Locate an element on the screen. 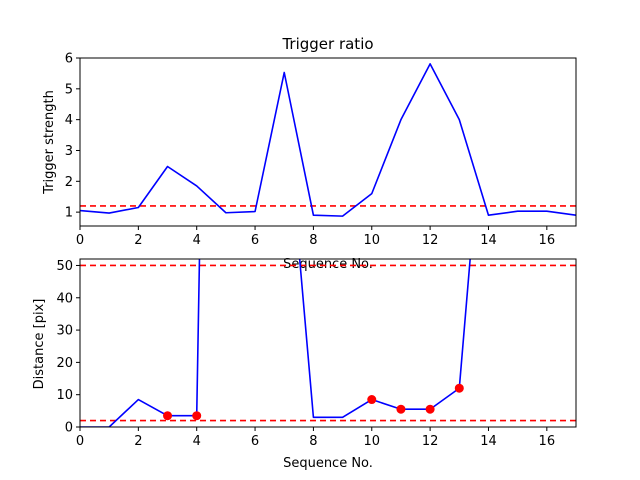 The height and width of the screenshot is (480, 640). y-tick-label: 5 is located at coordinates (69, 89).